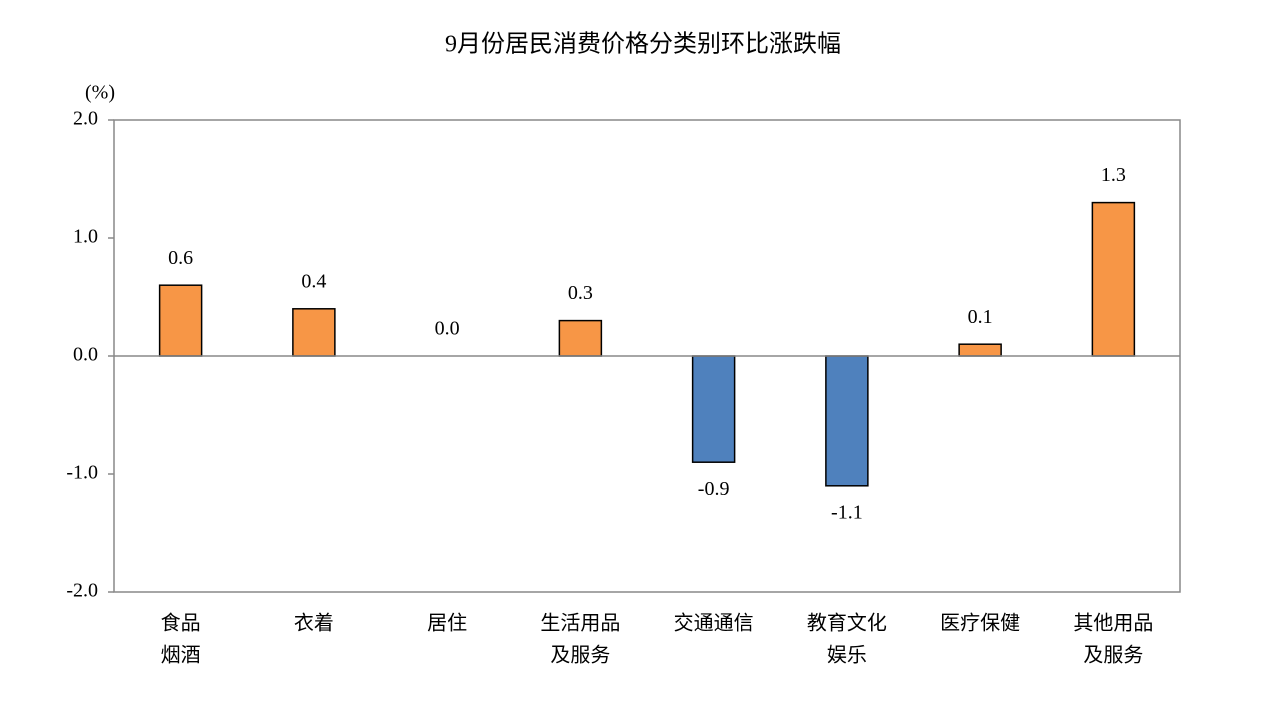 The image size is (1287, 705). What do you see at coordinates (847, 655) in the screenshot?
I see `x-tick-label: 娱乐` at bounding box center [847, 655].